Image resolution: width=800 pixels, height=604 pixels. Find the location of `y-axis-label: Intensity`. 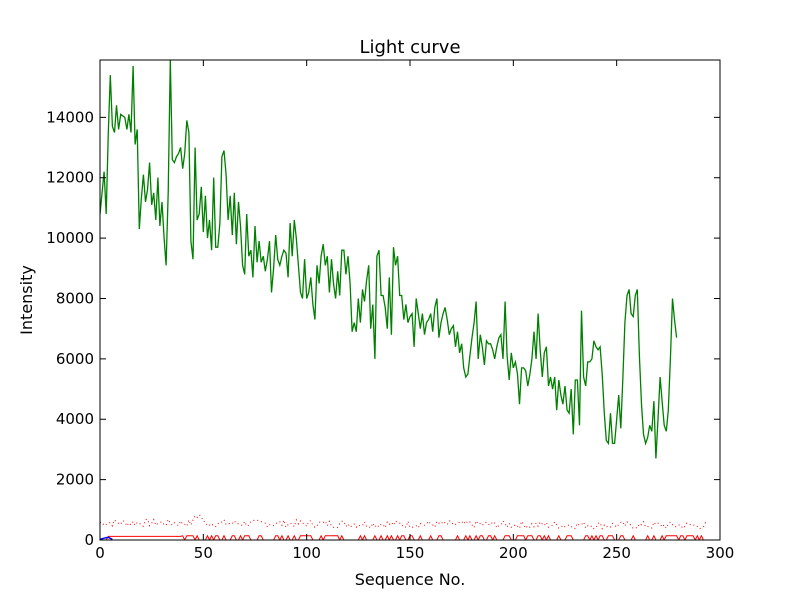

y-axis-label: Intensity is located at coordinates (26, 300).